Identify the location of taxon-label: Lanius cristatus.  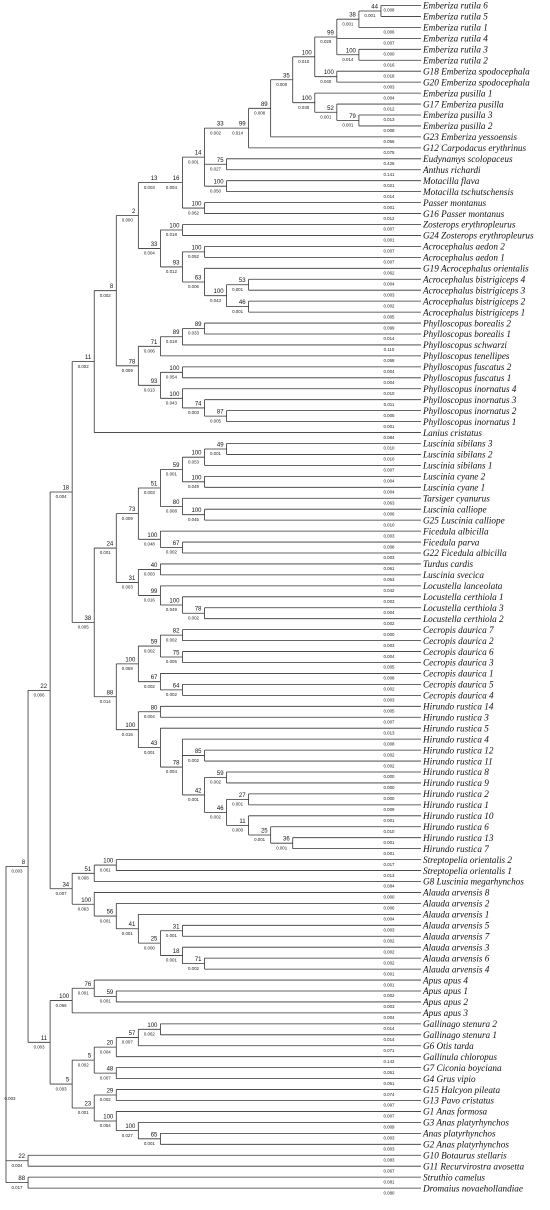
(452, 433).